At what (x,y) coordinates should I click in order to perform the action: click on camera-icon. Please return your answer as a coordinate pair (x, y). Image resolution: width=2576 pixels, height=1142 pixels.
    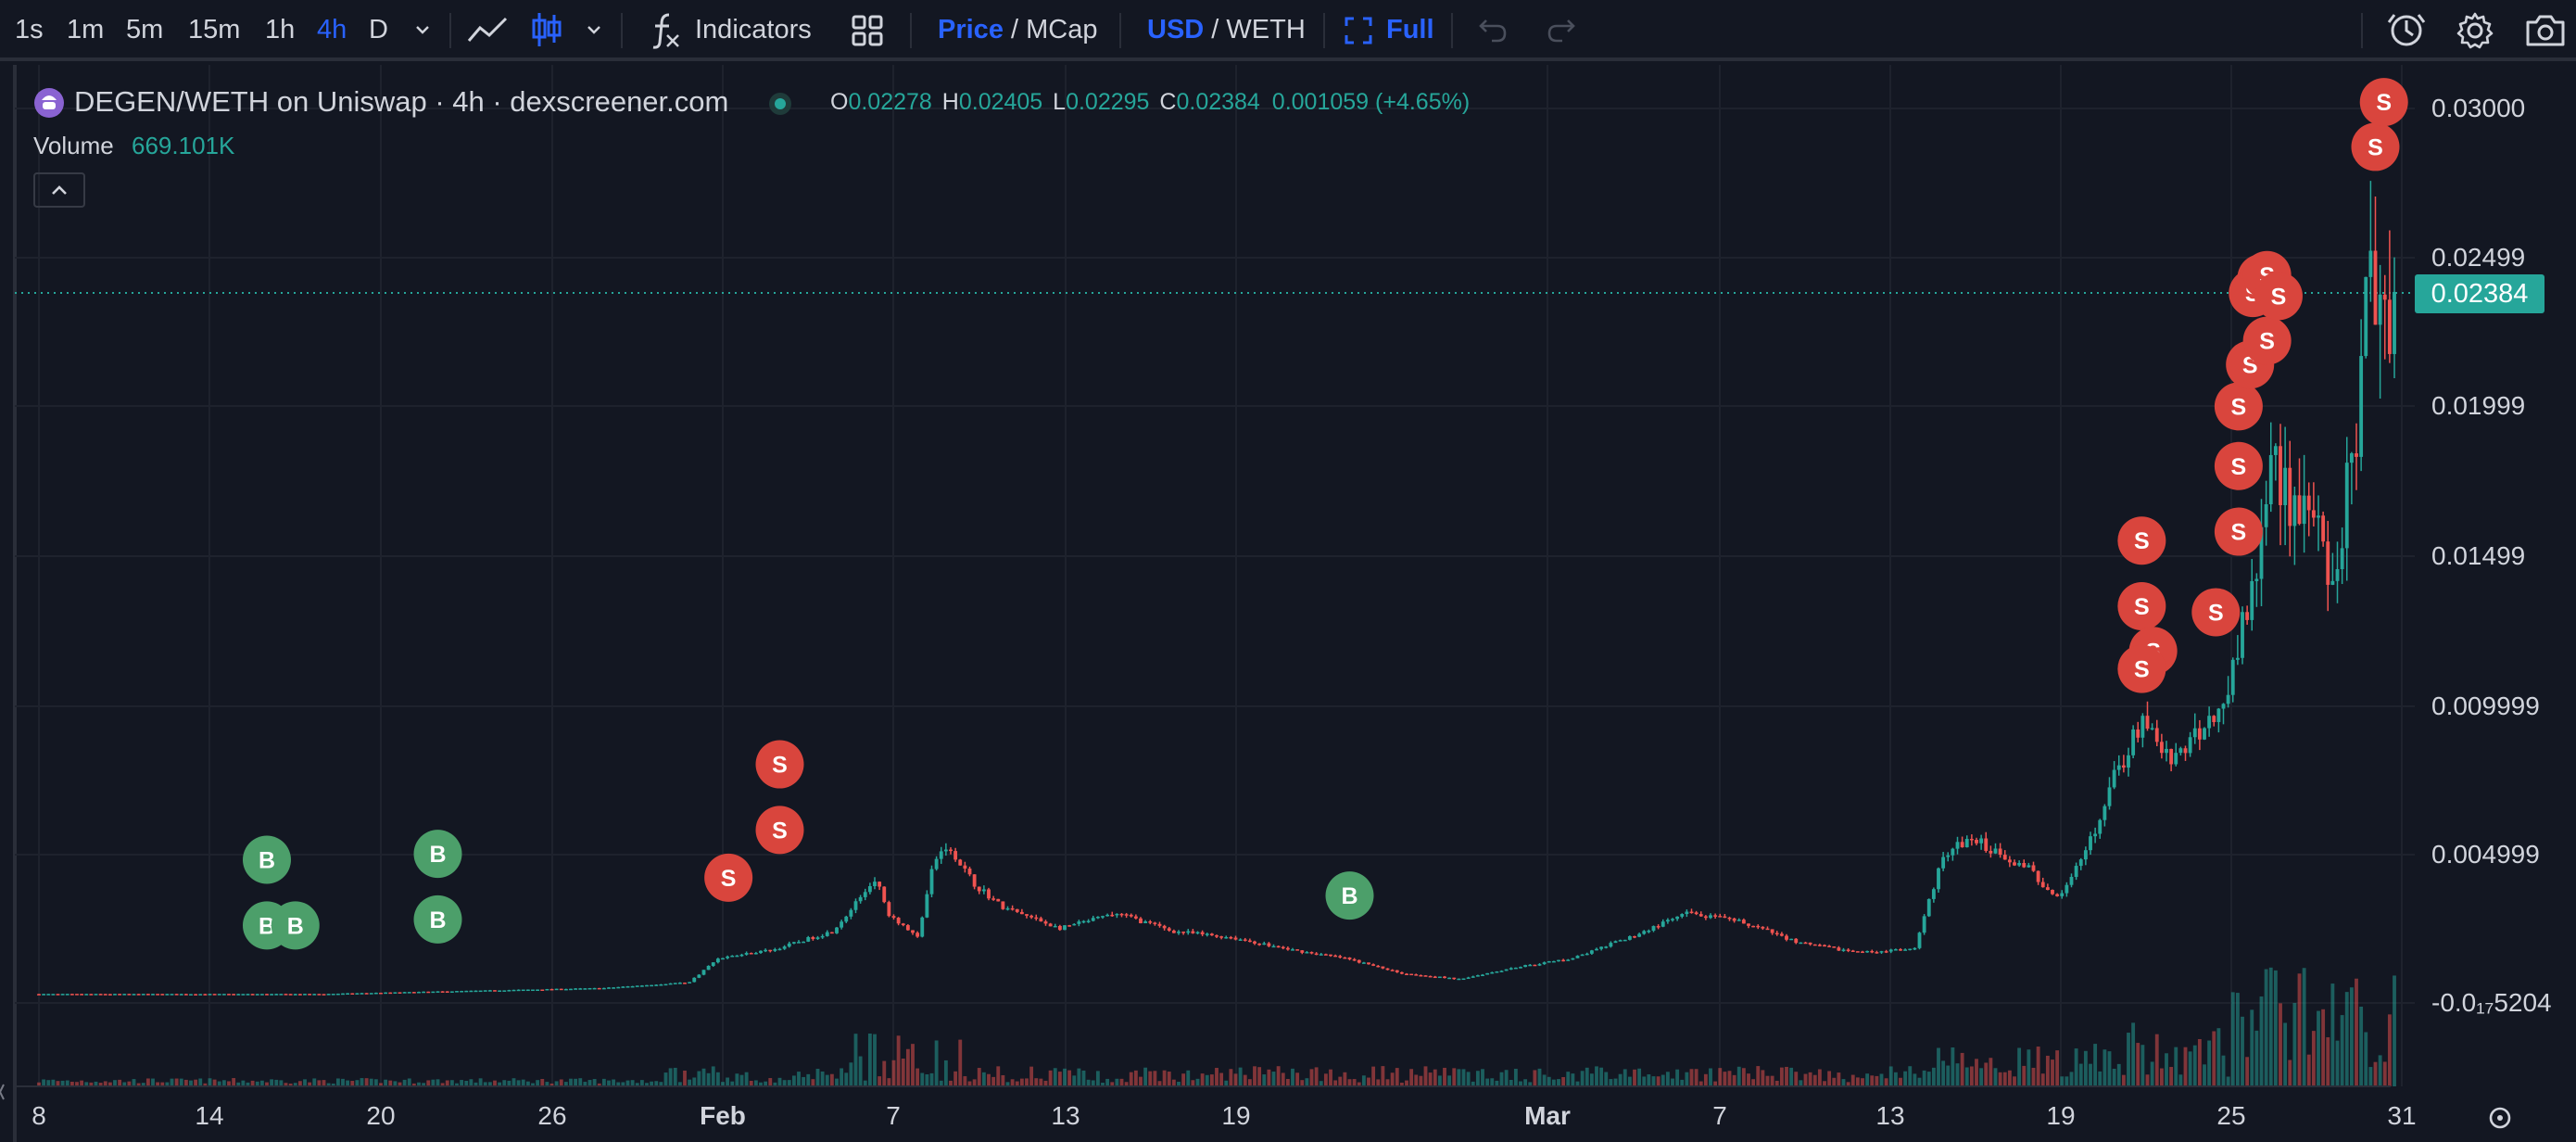
    Looking at the image, I should click on (2545, 31).